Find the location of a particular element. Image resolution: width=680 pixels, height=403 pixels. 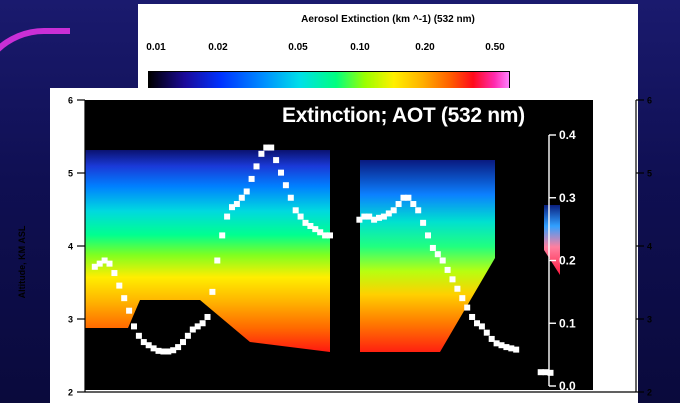

aot-axis-label: AOT (532 nm) is located at coordinates (607, 258).